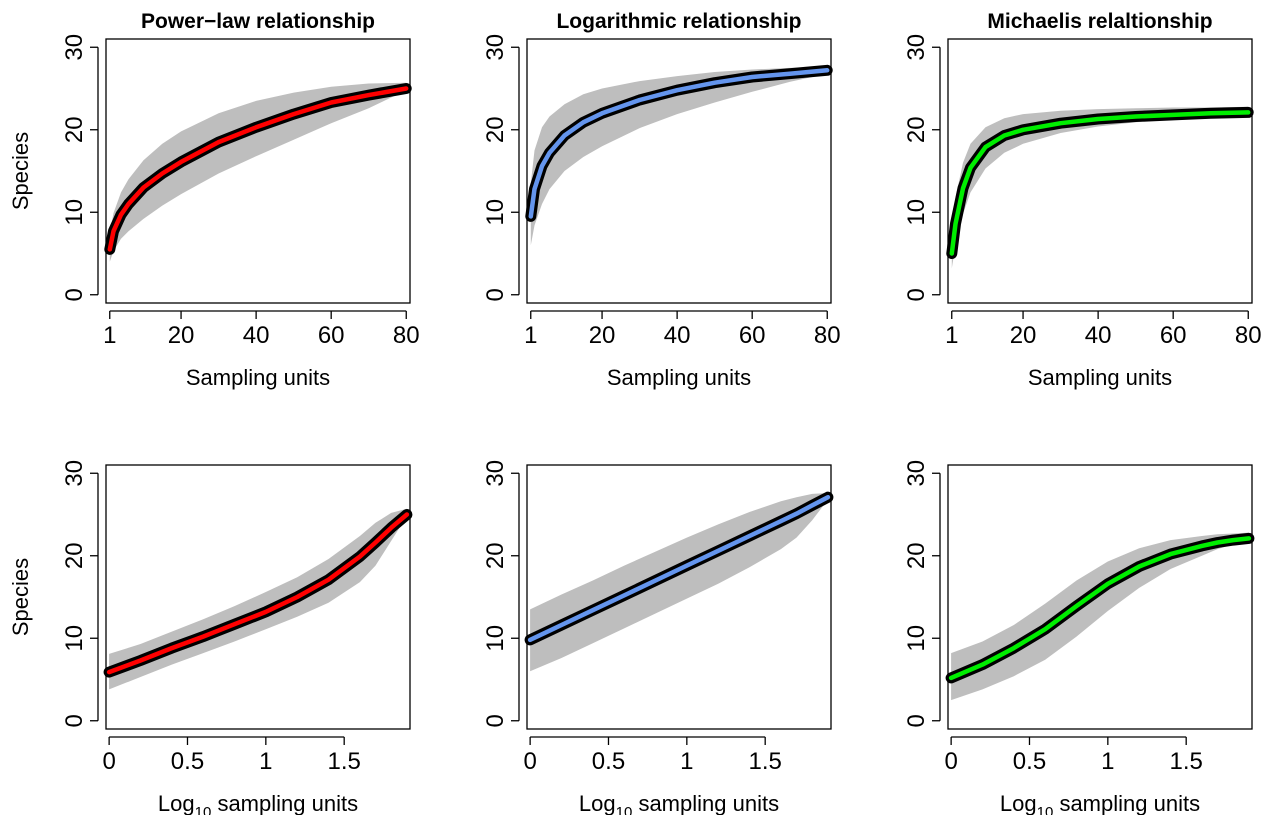 The image size is (1272, 815). Describe the element at coordinates (678, 21) in the screenshot. I see `panel-title: Logarithmic relationship` at that location.